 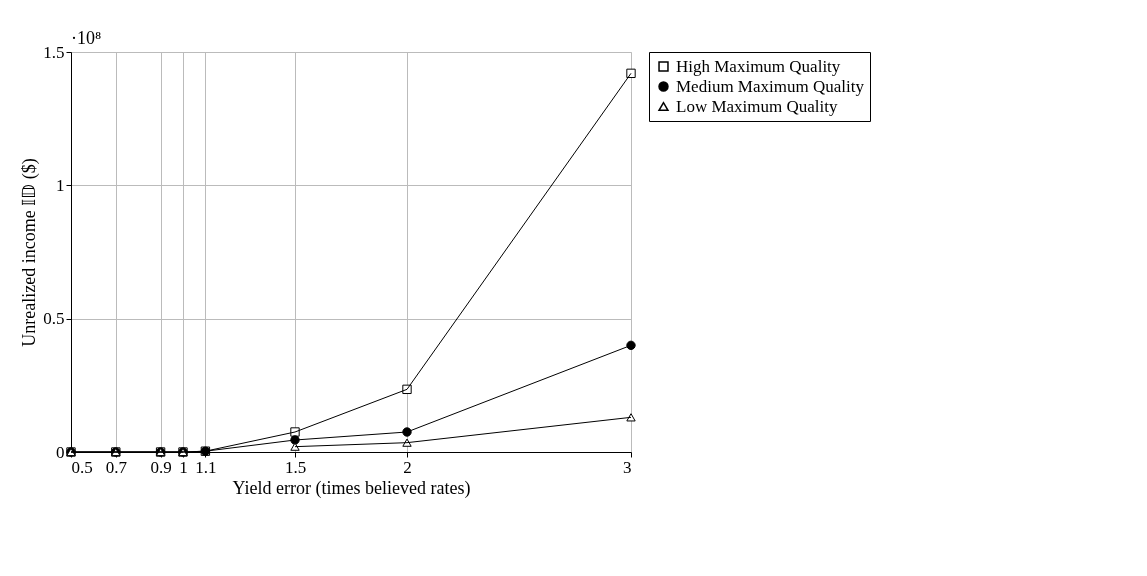 I want to click on text: ·10⁸, so click(x=86, y=38).